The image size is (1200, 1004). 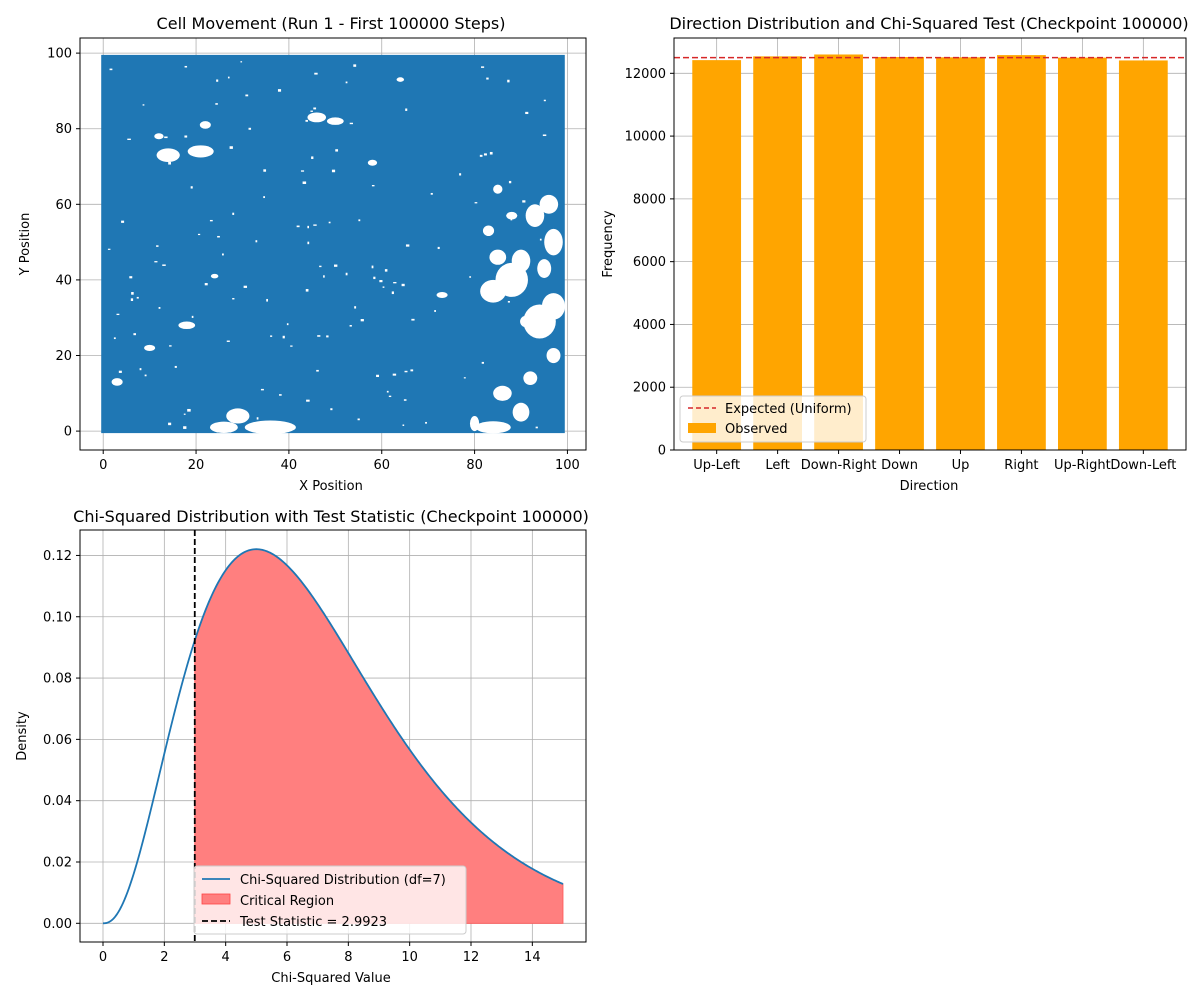 What do you see at coordinates (63, 205) in the screenshot?
I see `chart1-y-tick-label: 60` at bounding box center [63, 205].